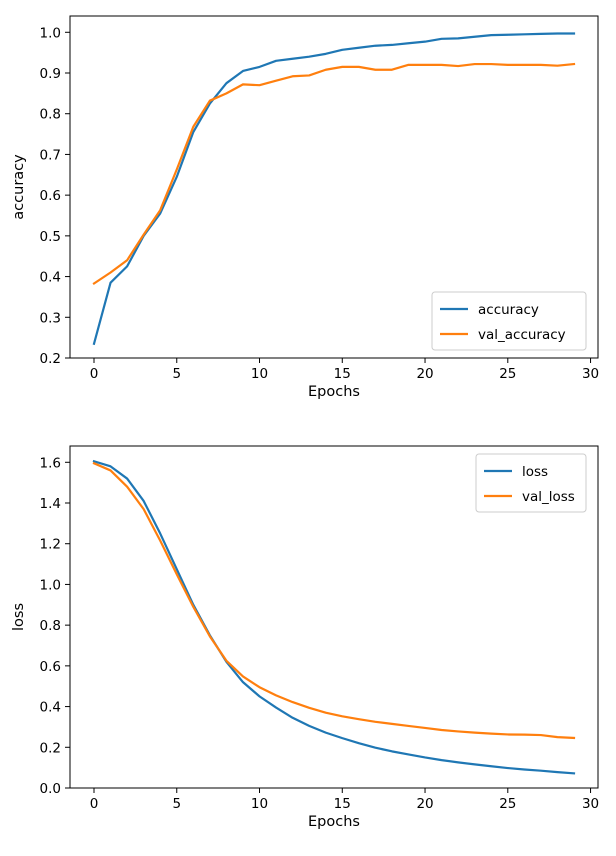 The width and height of the screenshot is (616, 856). What do you see at coordinates (50, 504) in the screenshot?
I see `y-tick-label: 1.4` at bounding box center [50, 504].